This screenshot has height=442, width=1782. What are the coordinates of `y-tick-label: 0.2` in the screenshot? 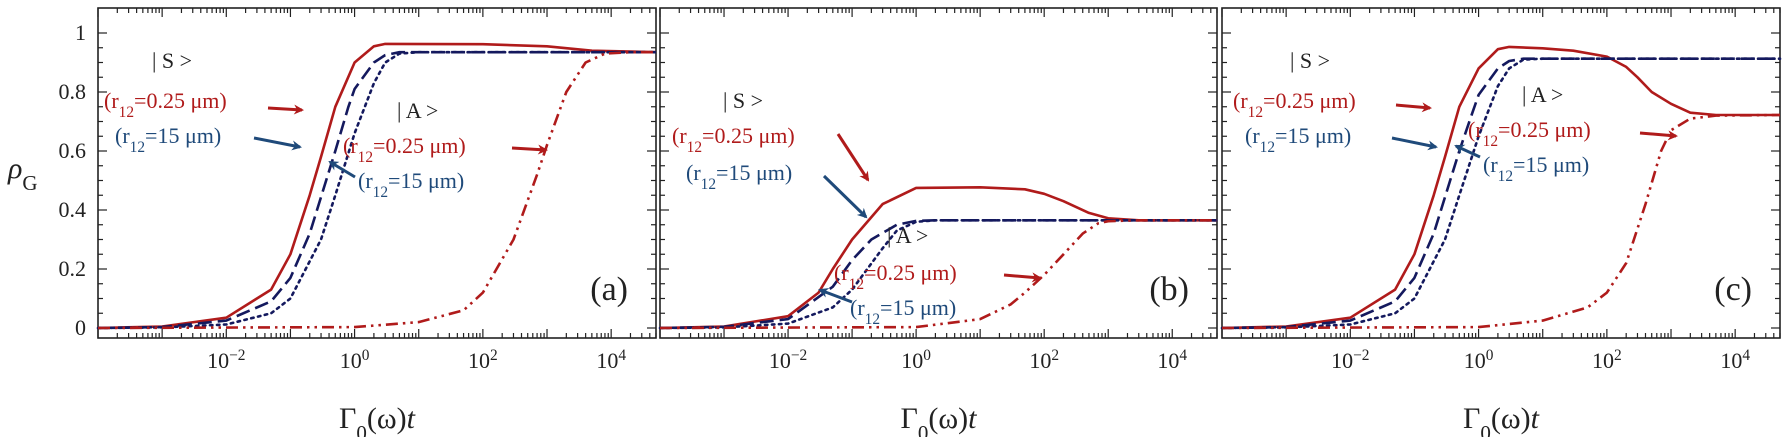 It's located at (73, 268).